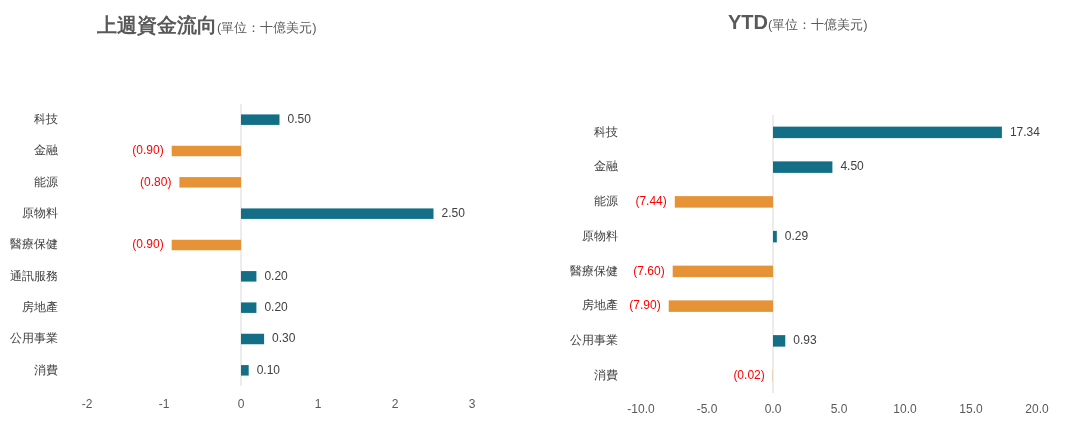  I want to click on x-tick-label: 3, so click(472, 404).